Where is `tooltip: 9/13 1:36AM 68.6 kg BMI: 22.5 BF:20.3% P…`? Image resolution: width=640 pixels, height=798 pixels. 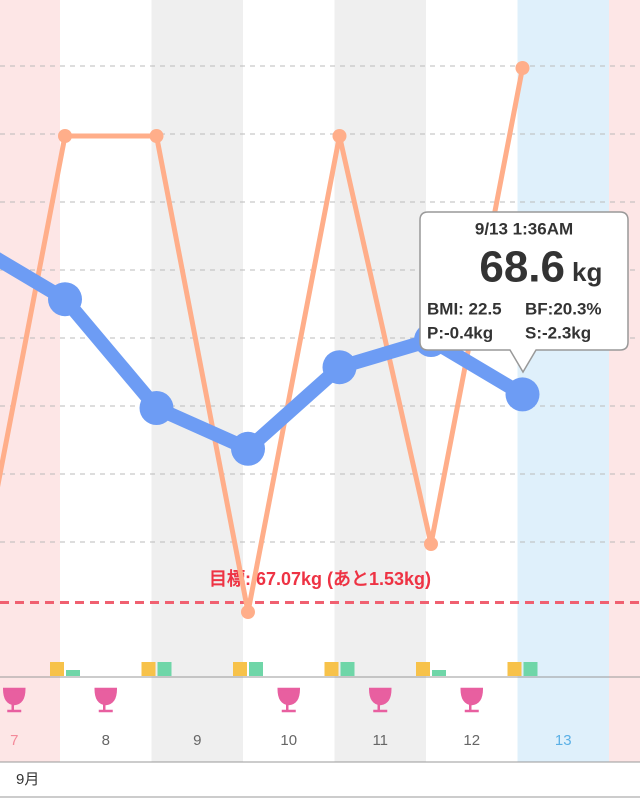 tooltip: 9/13 1:36AM 68.6 kg BMI: 22.5 BF:20.3% P… is located at coordinates (524, 292).